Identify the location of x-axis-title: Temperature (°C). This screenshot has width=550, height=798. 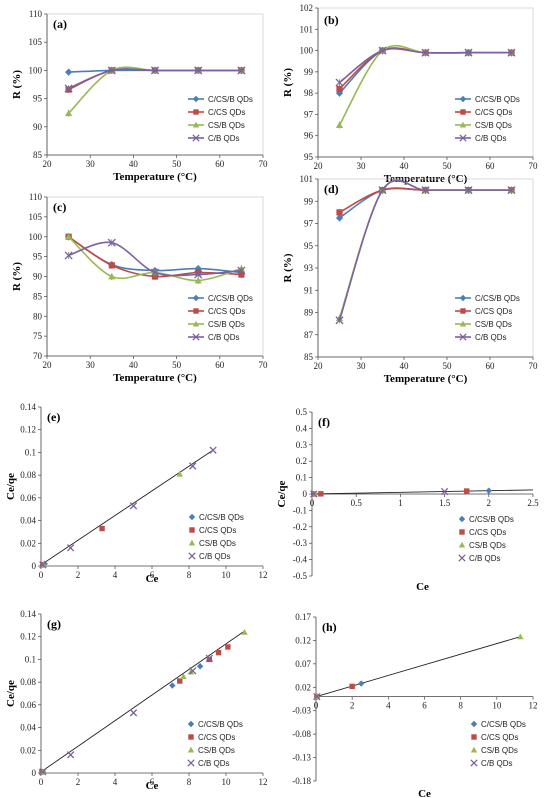
(155, 177).